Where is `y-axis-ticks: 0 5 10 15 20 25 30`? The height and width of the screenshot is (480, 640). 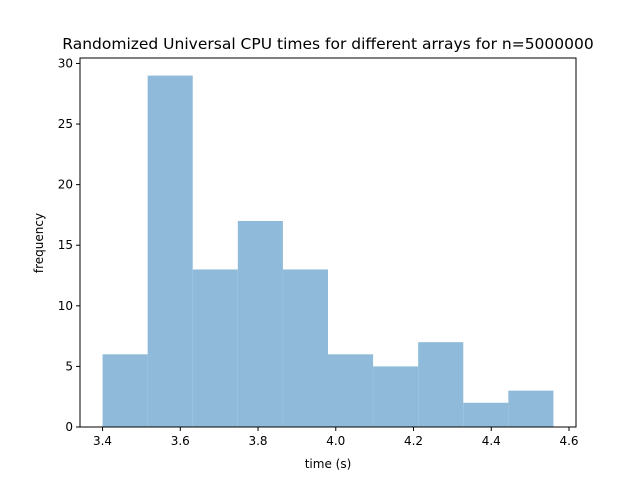 y-axis-ticks: 0 5 10 15 20 25 30 is located at coordinates (69, 245).